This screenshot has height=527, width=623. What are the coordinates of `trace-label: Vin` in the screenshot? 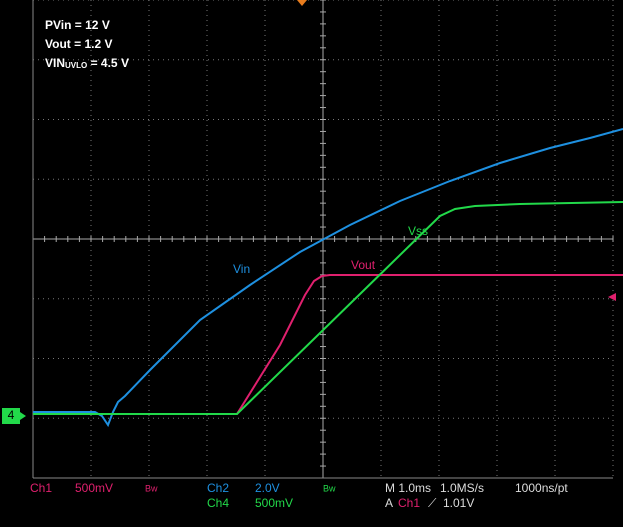 It's located at (241, 269).